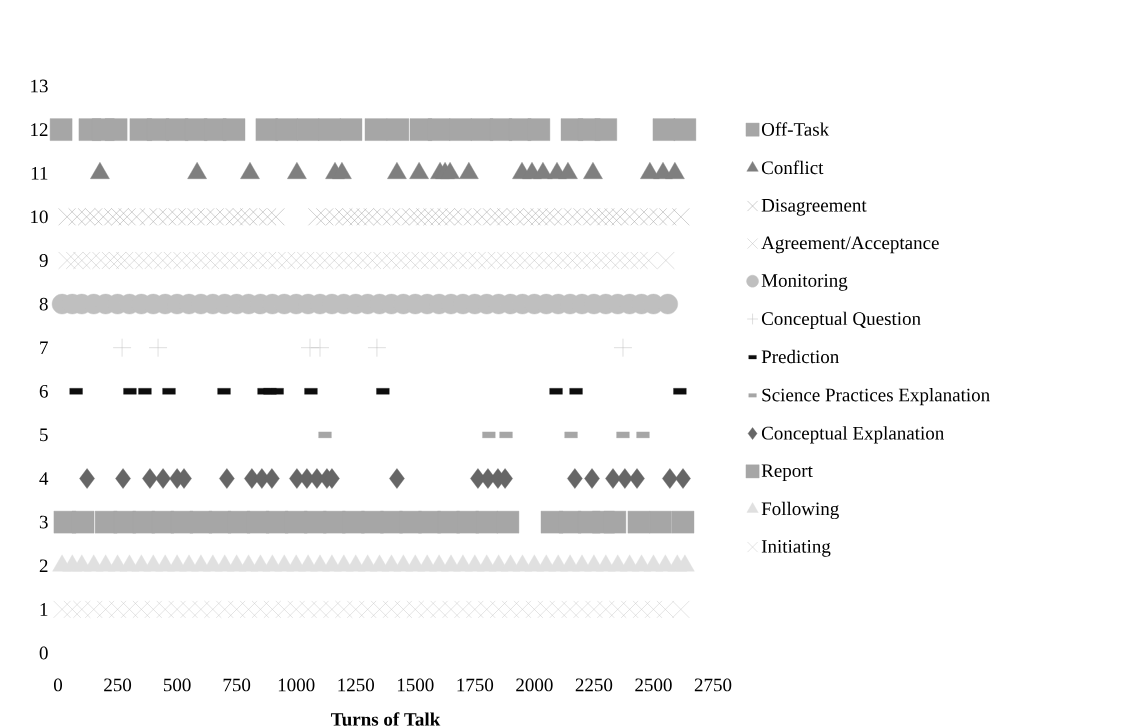 The height and width of the screenshot is (727, 1129). What do you see at coordinates (594, 685) in the screenshot?
I see `x-tick-label: 2250` at bounding box center [594, 685].